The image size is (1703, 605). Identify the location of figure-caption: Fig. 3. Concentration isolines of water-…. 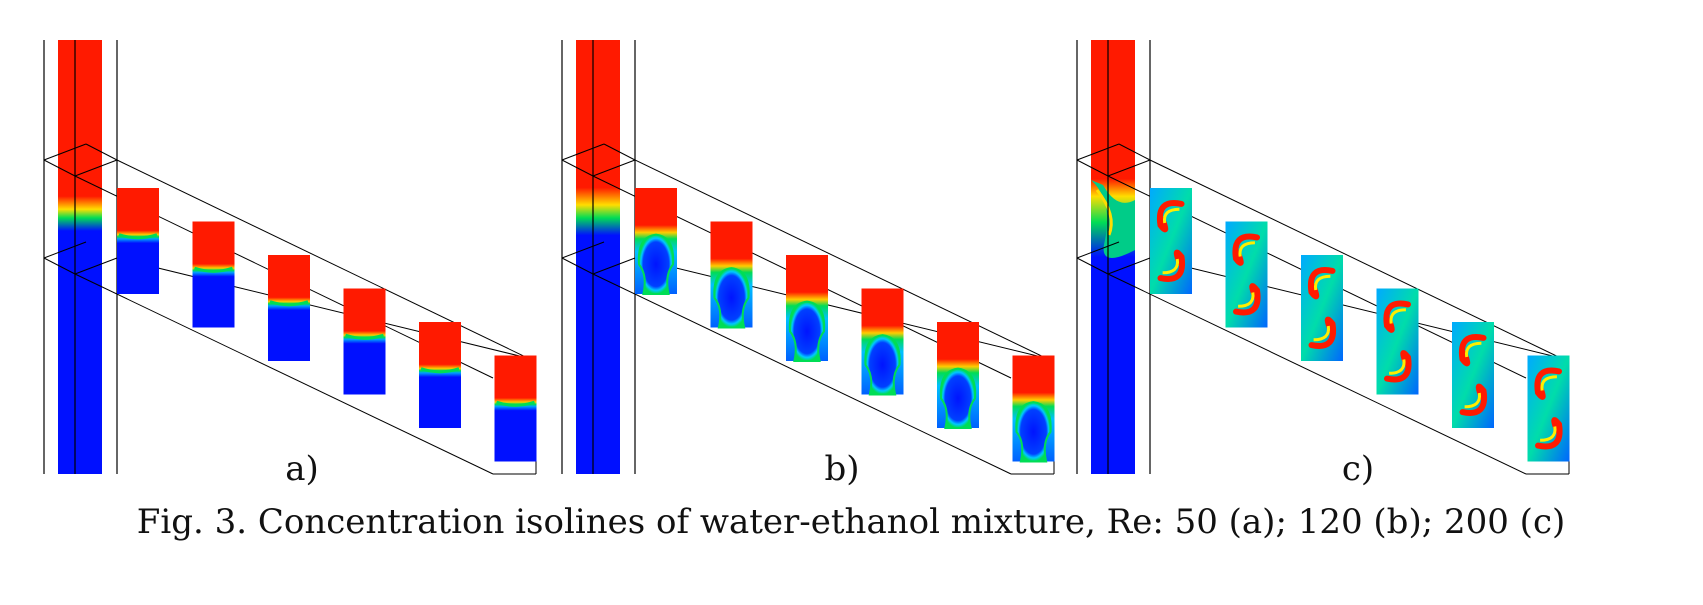
(851, 522).